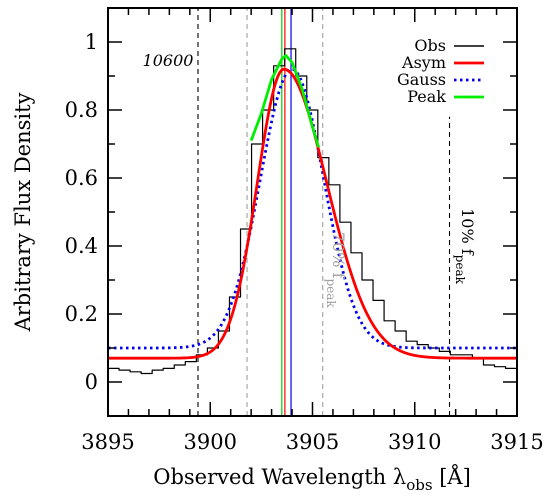  I want to click on y-tick-label: 0.2, so click(81, 314).